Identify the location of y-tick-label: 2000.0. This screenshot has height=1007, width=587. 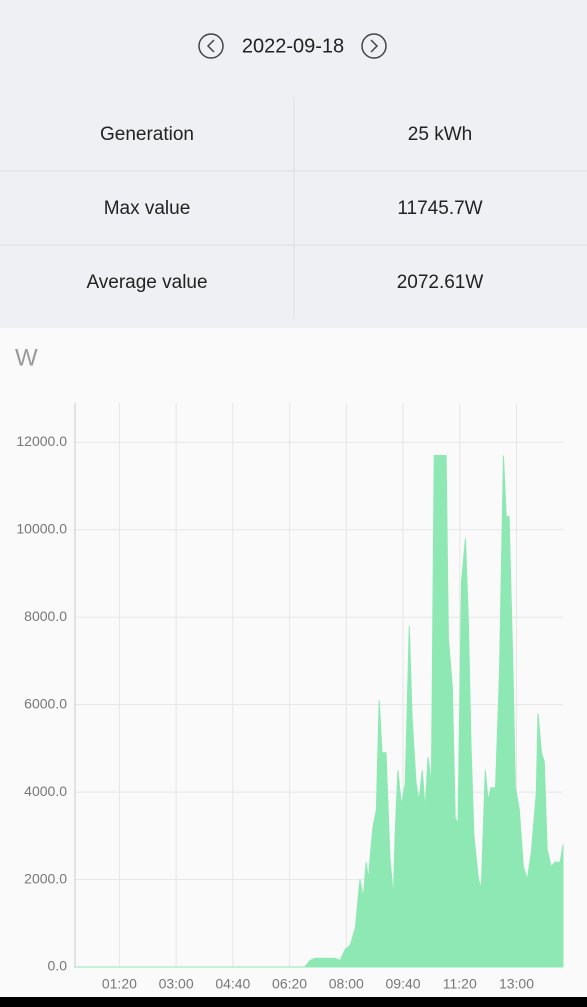
(45, 878).